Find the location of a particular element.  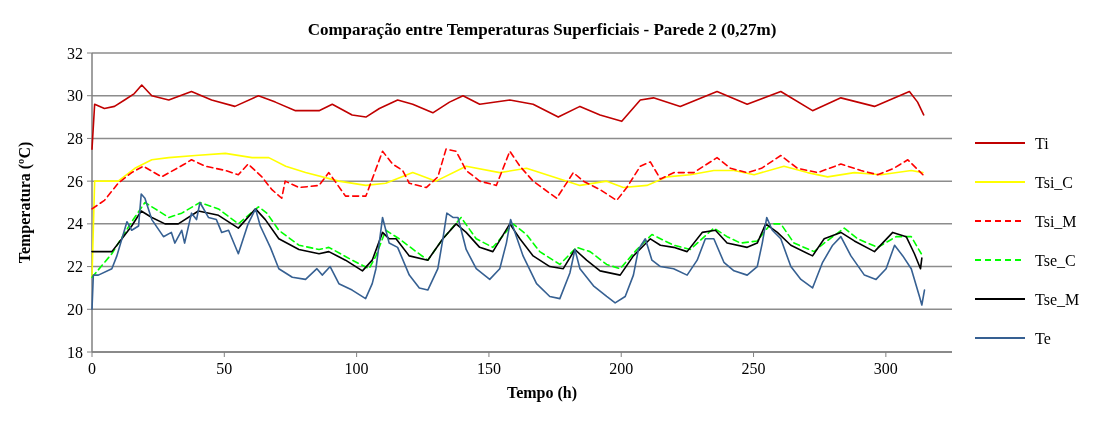

legend-label: Tse_C is located at coordinates (1055, 260).